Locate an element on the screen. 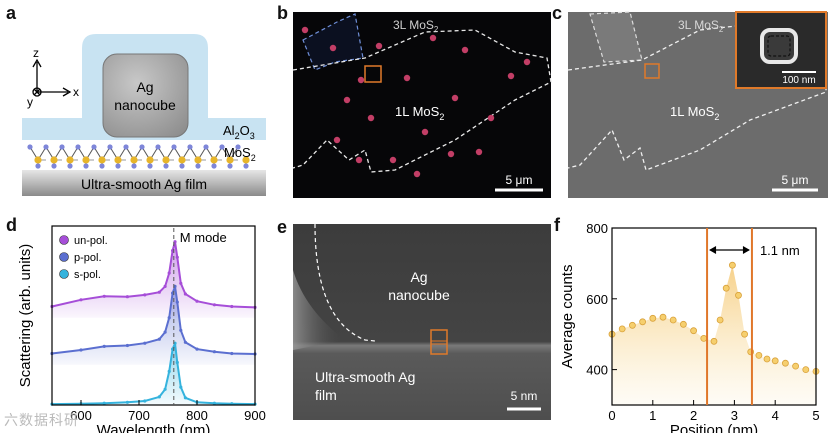  panel-label-c: c is located at coordinates (557, 13).